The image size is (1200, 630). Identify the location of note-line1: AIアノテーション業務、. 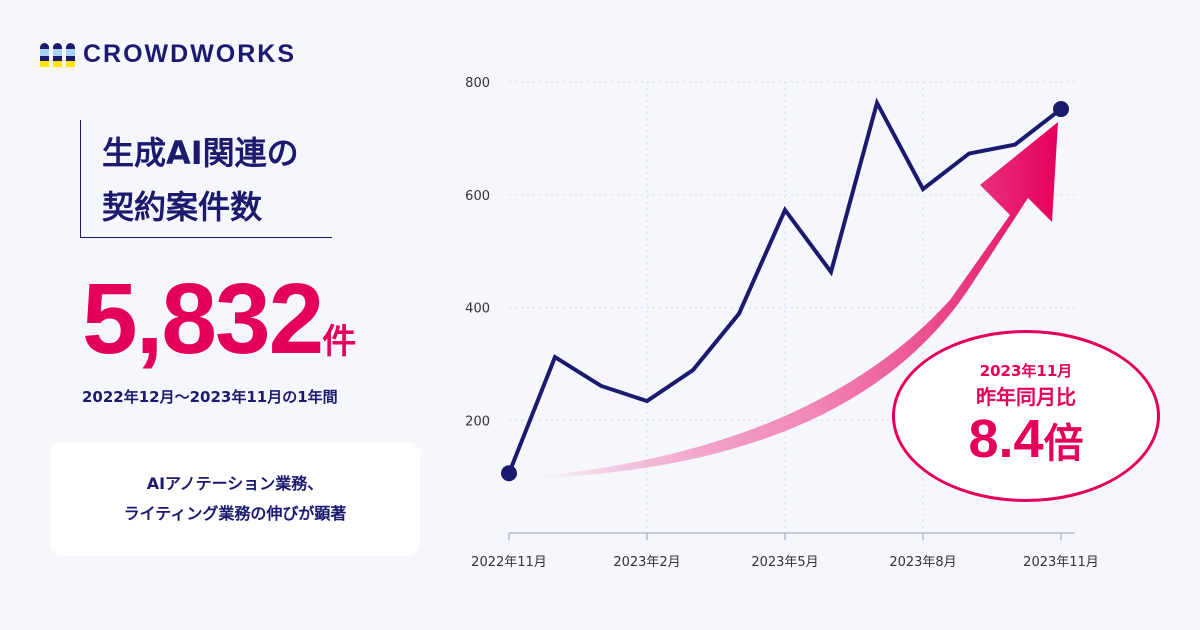
(235, 483).